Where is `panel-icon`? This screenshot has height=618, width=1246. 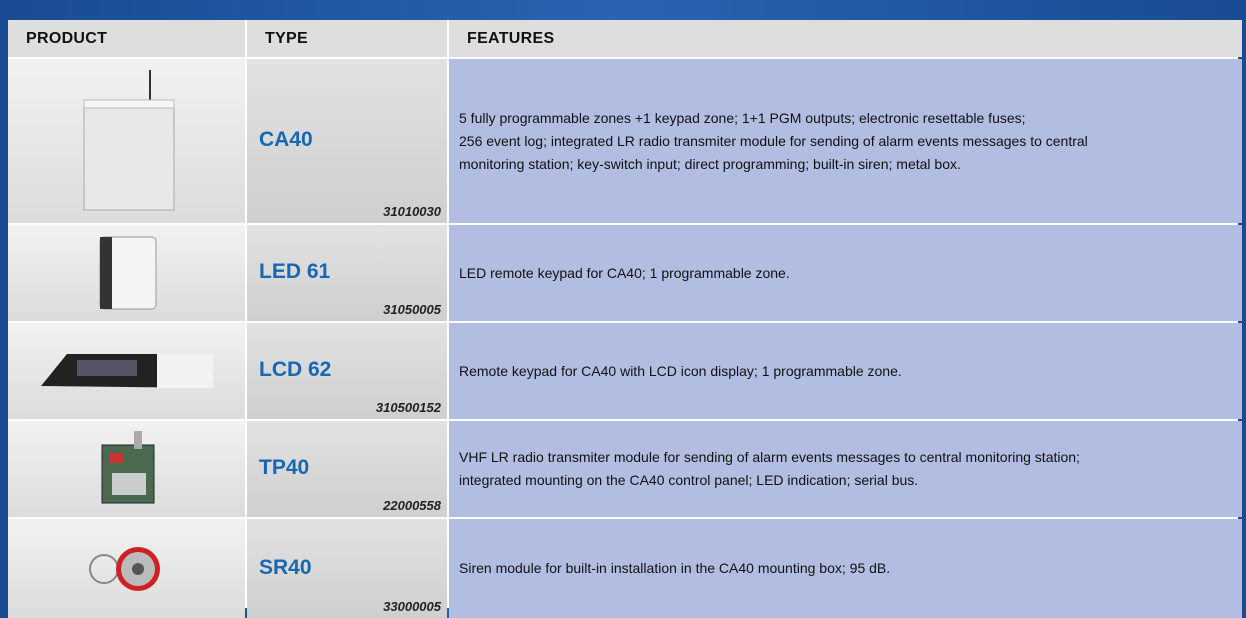 panel-icon is located at coordinates (128, 140).